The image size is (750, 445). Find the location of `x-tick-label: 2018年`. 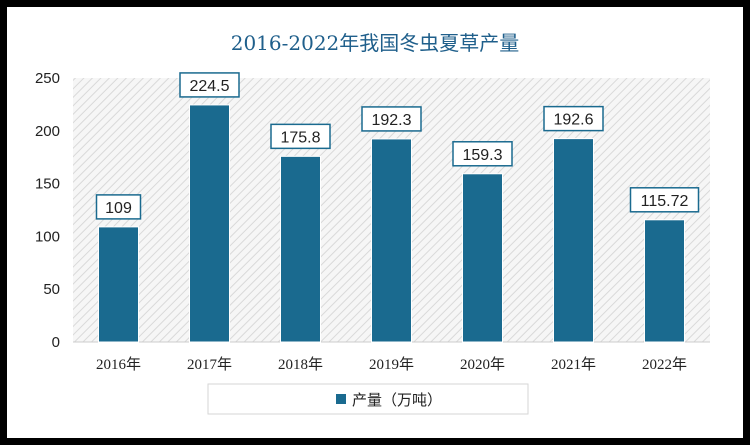

x-tick-label: 2018年 is located at coordinates (300, 364).